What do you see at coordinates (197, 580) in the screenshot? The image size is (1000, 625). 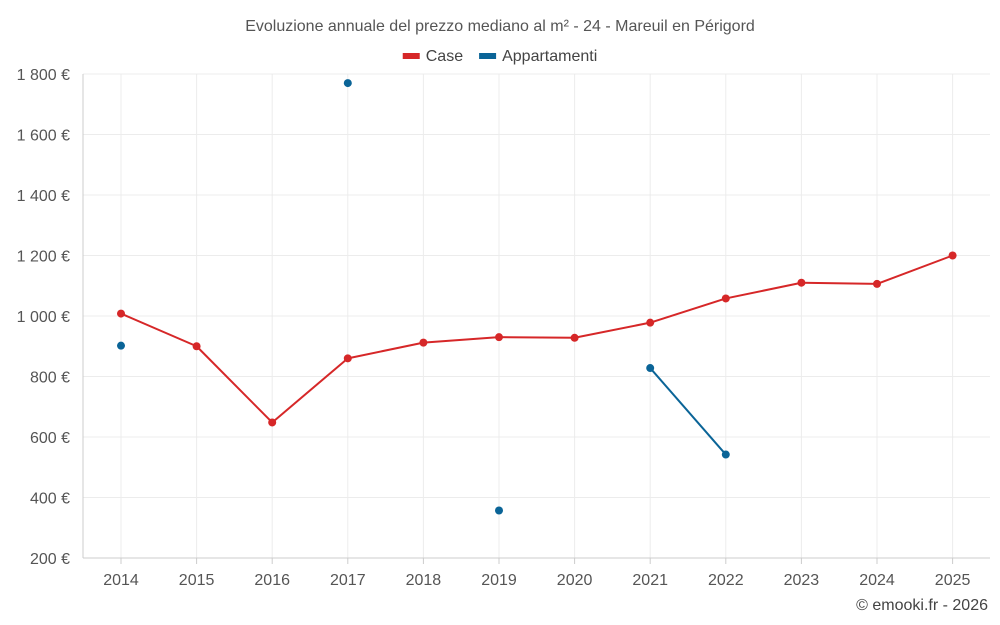 I see `x-tick-label: 2015` at bounding box center [197, 580].